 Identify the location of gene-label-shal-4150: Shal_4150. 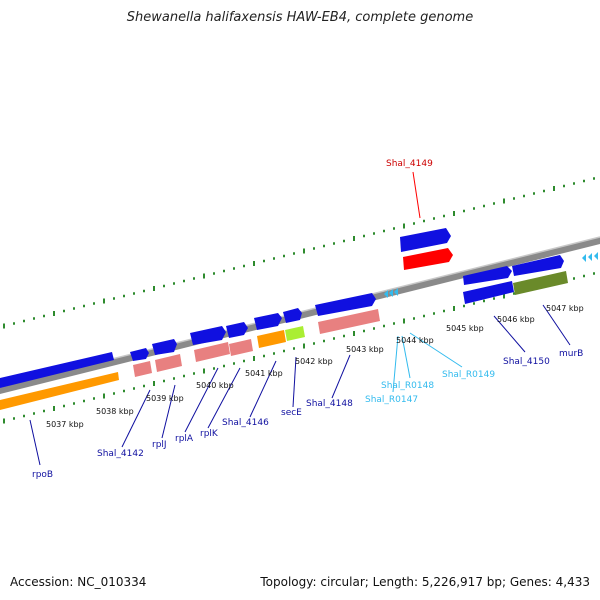
(526, 362).